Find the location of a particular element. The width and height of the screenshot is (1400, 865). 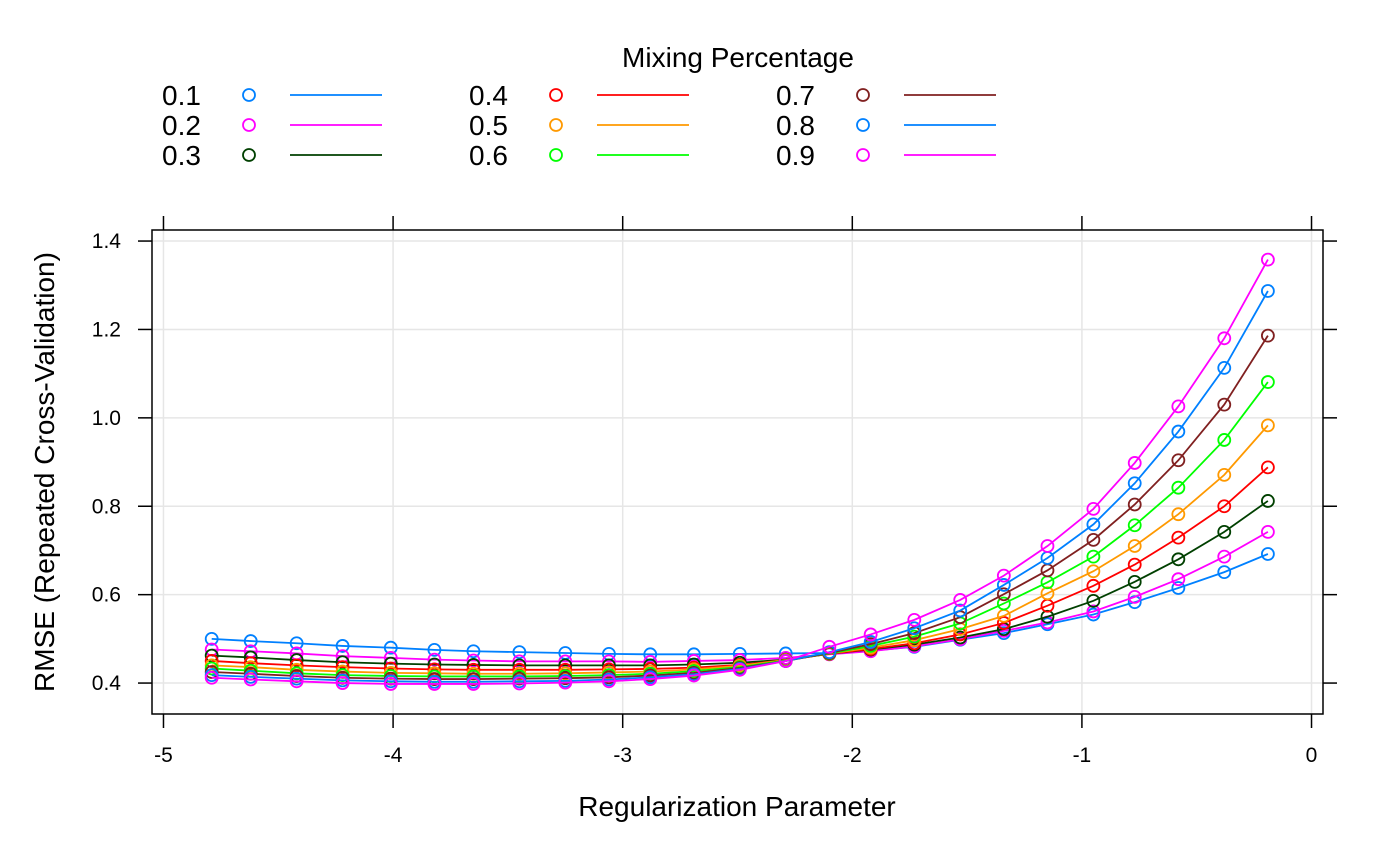

x-tick-label: -1 is located at coordinates (1082, 755).